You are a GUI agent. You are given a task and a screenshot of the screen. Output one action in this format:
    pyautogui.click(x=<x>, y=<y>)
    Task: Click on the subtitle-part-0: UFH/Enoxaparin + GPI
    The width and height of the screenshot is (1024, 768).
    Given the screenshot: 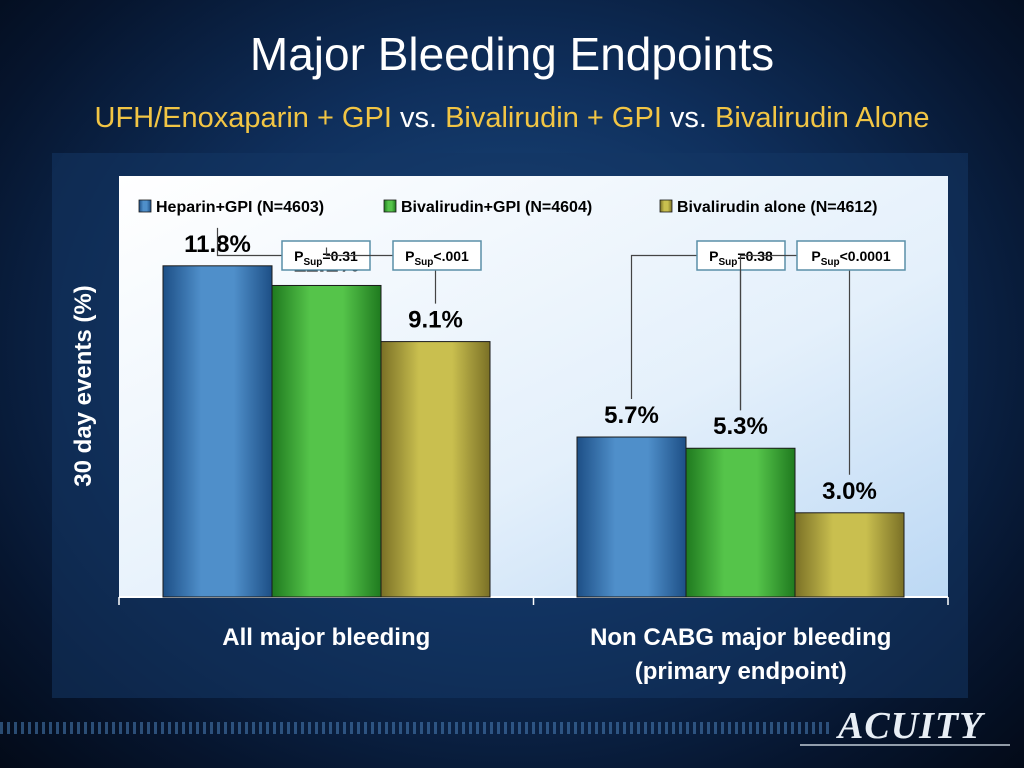 What is the action you would take?
    pyautogui.click(x=243, y=118)
    